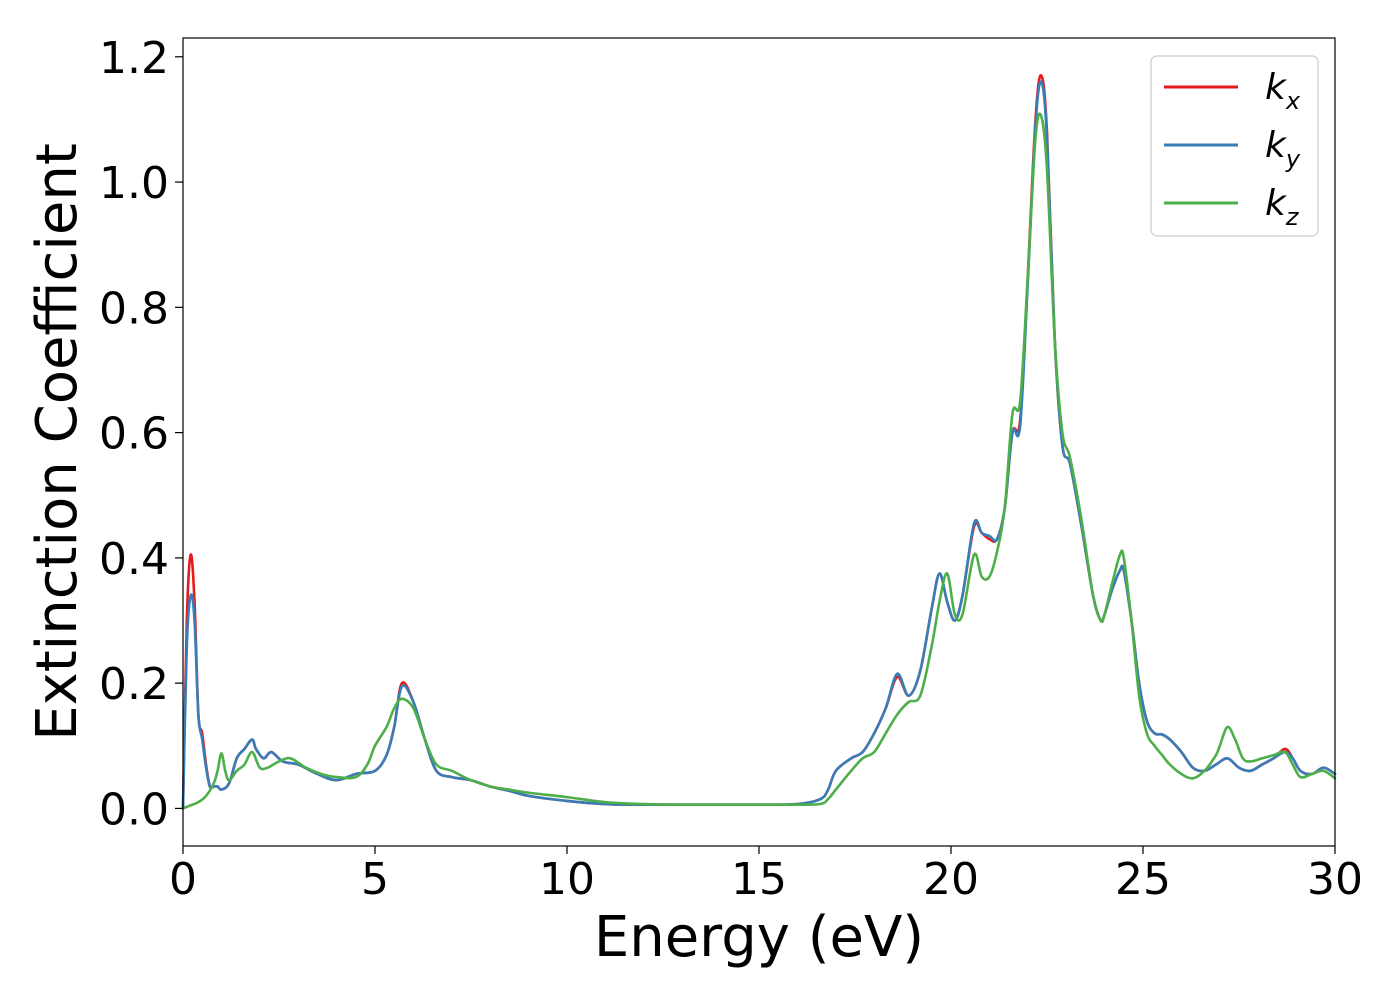  Describe the element at coordinates (1293, 159) in the screenshot. I see `legend-label-subscript: y` at that location.